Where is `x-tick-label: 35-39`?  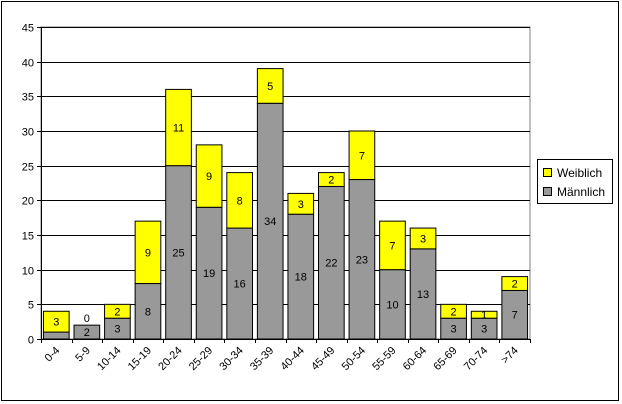 x-tick-label: 35-39 is located at coordinates (262, 359).